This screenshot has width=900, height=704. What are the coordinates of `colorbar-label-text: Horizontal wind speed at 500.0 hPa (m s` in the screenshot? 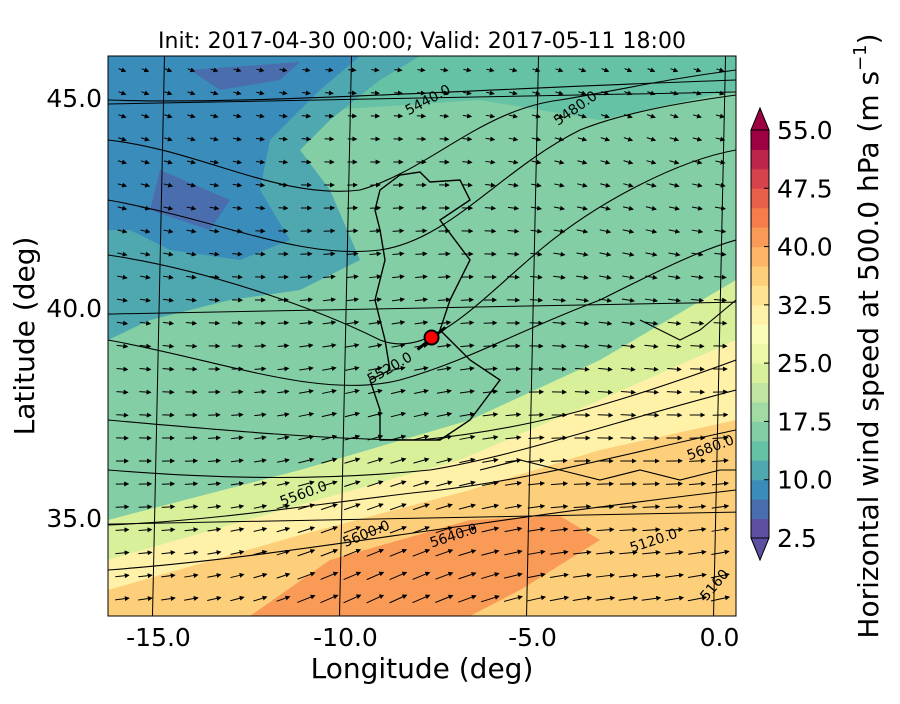 It's located at (868, 355).